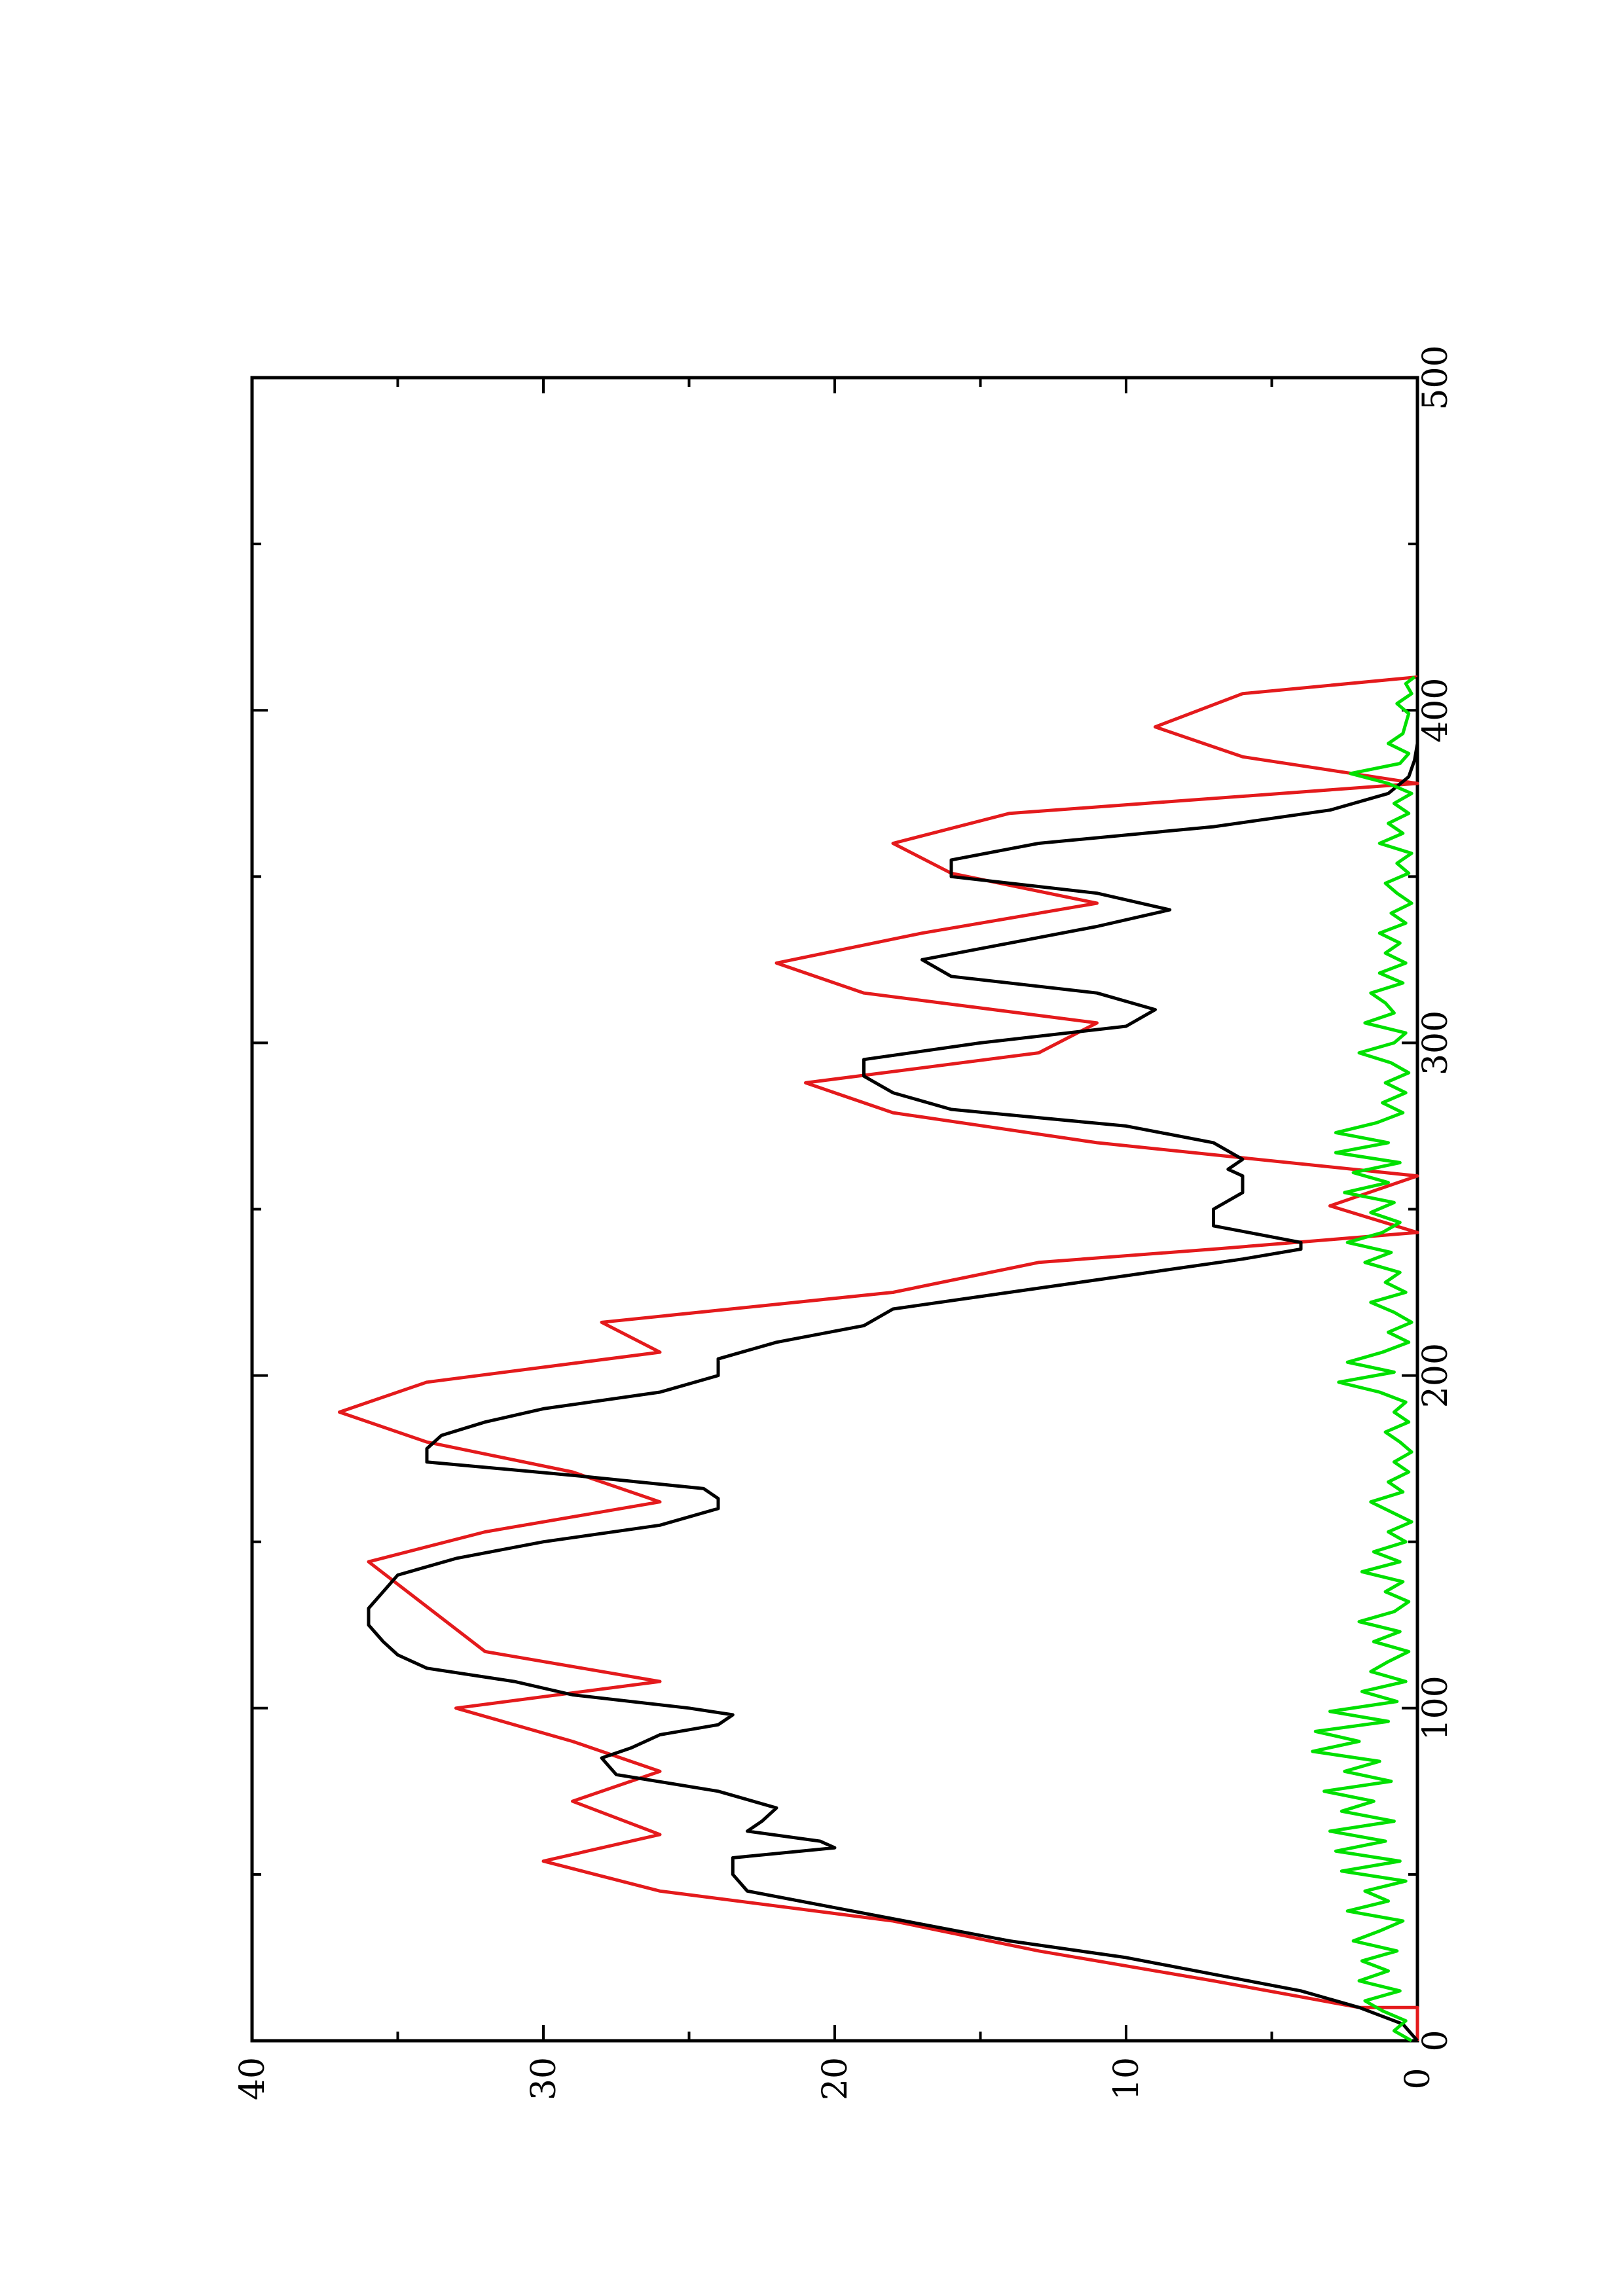 This screenshot has height=2296, width=1623. I want to click on y-tick-label: 40, so click(252, 2078).